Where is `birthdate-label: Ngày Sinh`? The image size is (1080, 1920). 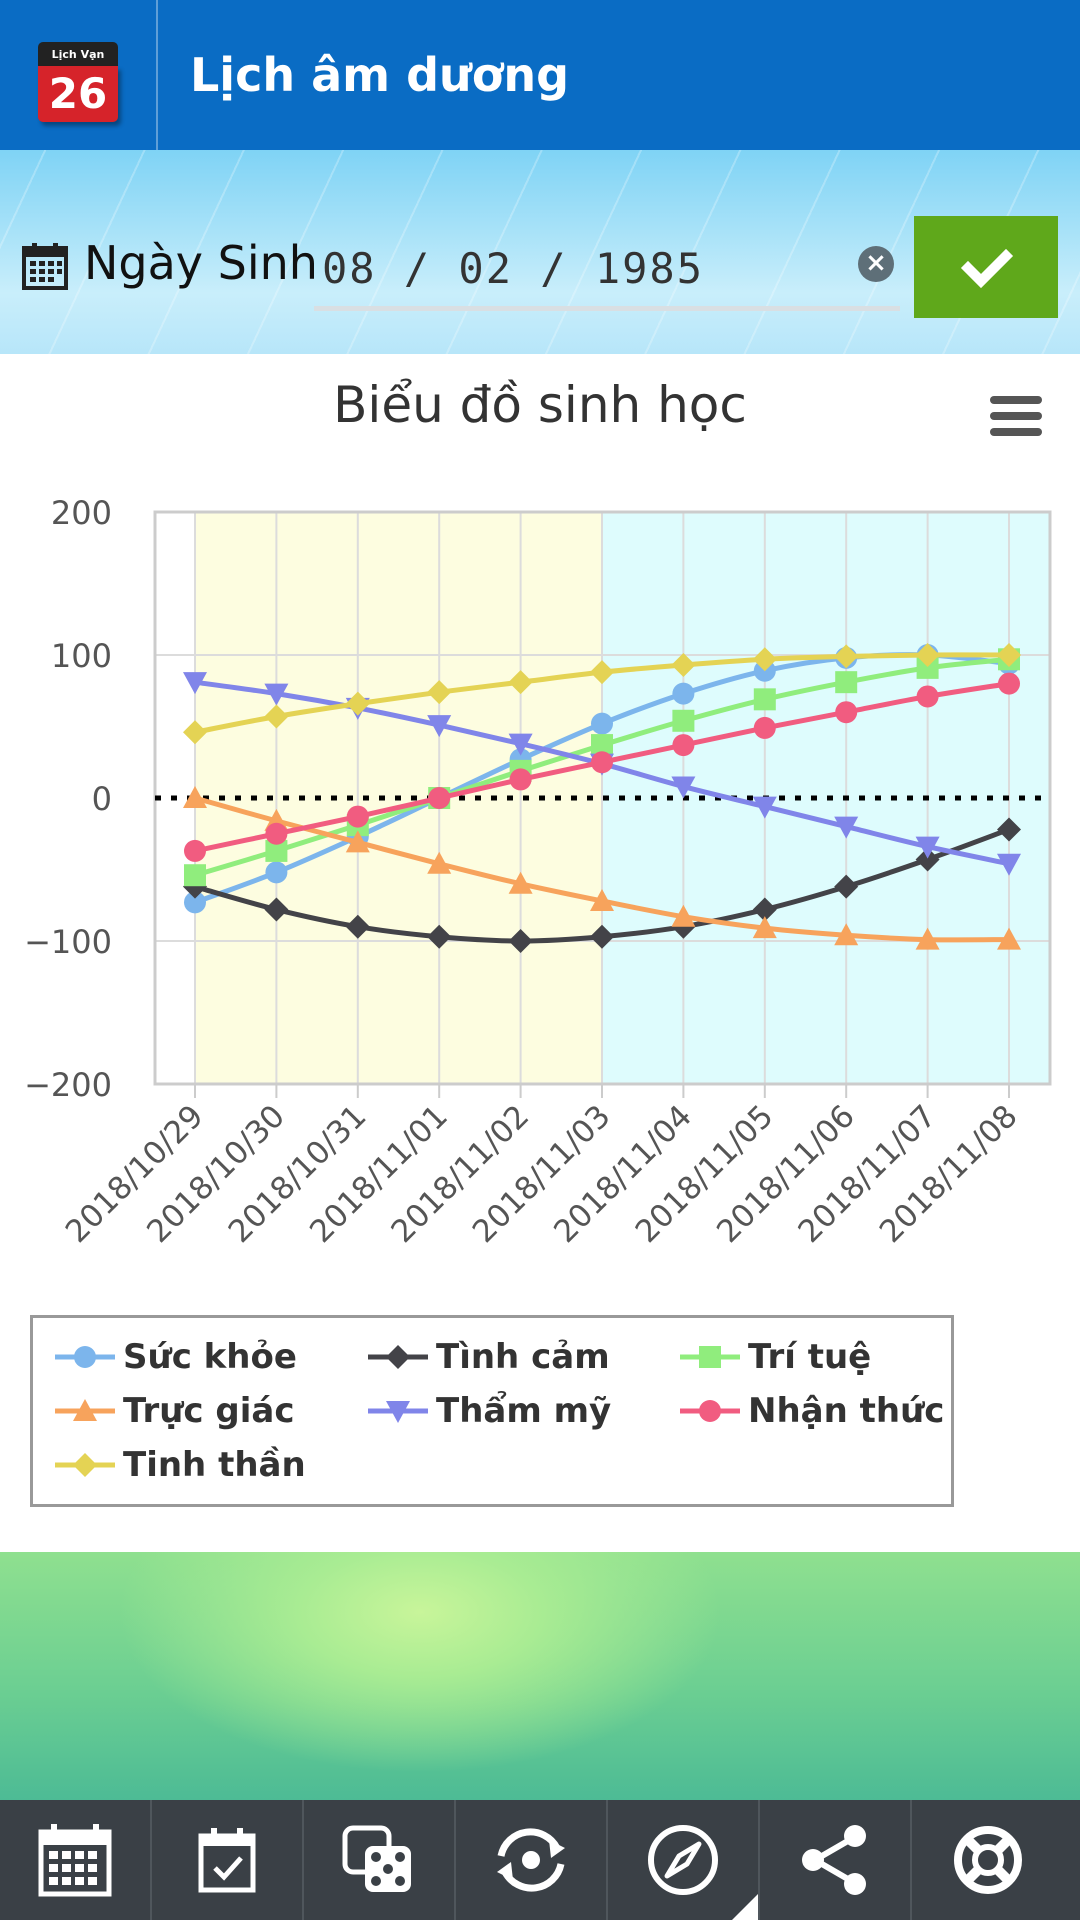 birthdate-label: Ngày Sinh is located at coordinates (201, 263).